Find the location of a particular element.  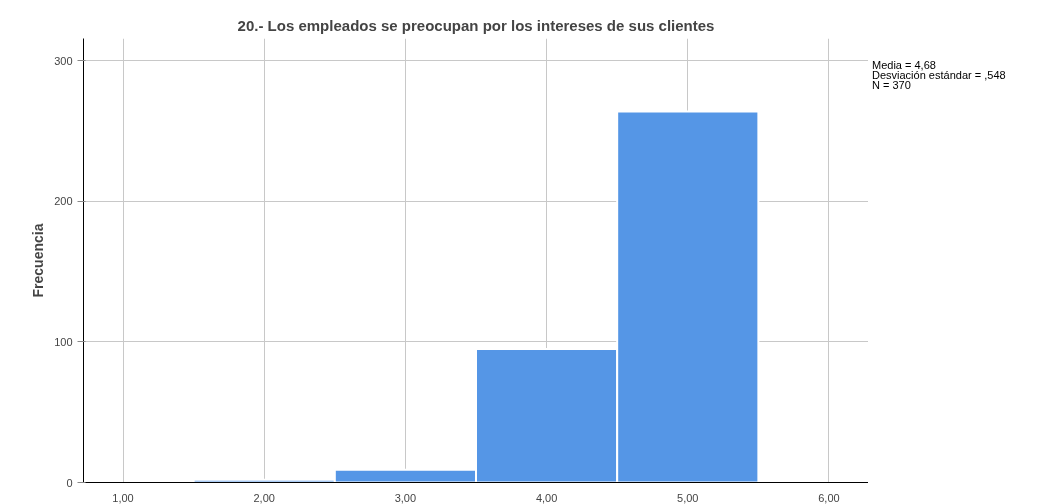

y-tick-label: 100 is located at coordinates (63, 341).